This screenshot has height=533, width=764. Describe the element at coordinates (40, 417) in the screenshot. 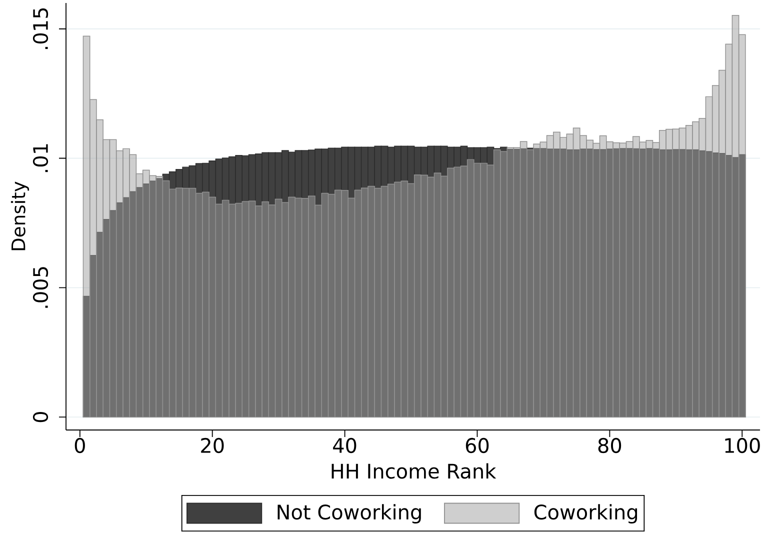

I see `y-tick-label: 0` at that location.